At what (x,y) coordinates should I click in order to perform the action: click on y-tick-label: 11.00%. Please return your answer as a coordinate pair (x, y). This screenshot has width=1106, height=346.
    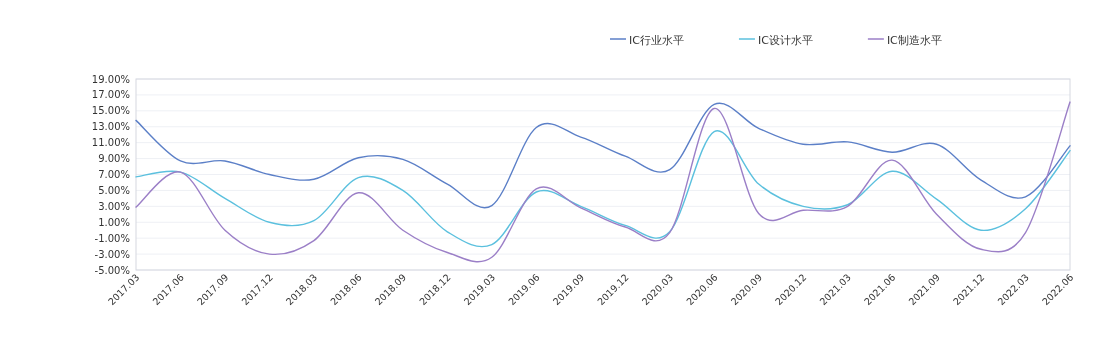
    Looking at the image, I should click on (110, 143).